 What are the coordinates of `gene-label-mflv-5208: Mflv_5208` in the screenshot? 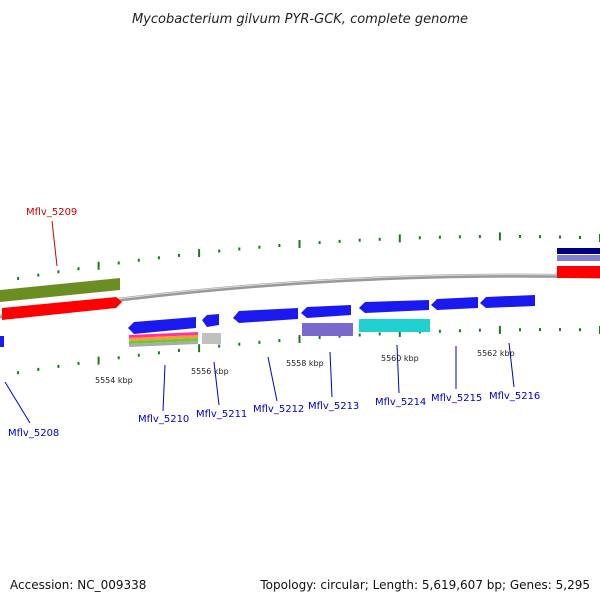 It's located at (33, 433).